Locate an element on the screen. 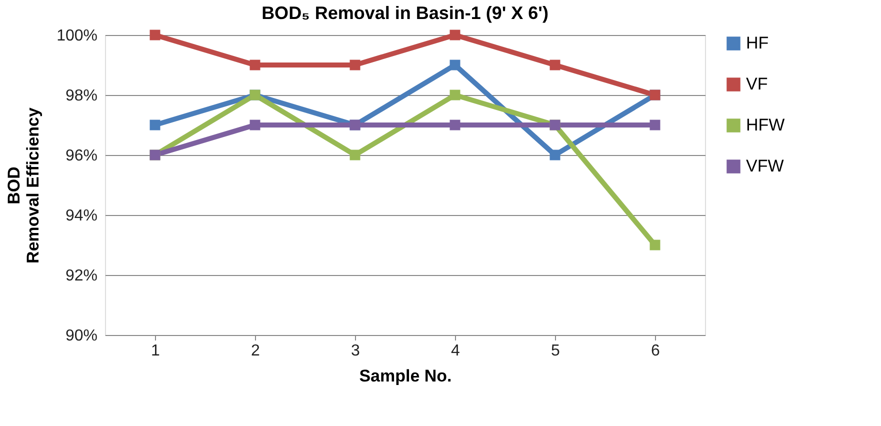 This screenshot has width=881, height=426. y-axis-title: BOD Removal Efficiency is located at coordinates (23, 185).